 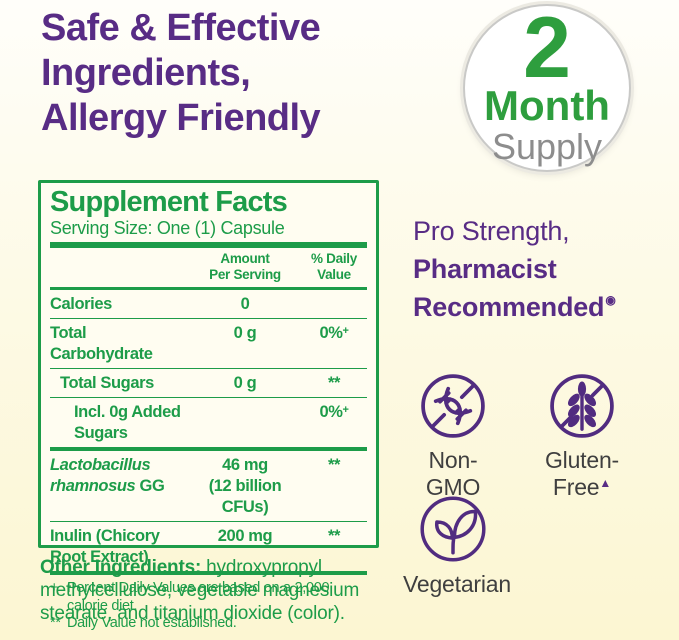 What do you see at coordinates (211, 422) in the screenshot?
I see `table-row-added-sugars: Incl. 0g Added Sugars 0%+` at bounding box center [211, 422].